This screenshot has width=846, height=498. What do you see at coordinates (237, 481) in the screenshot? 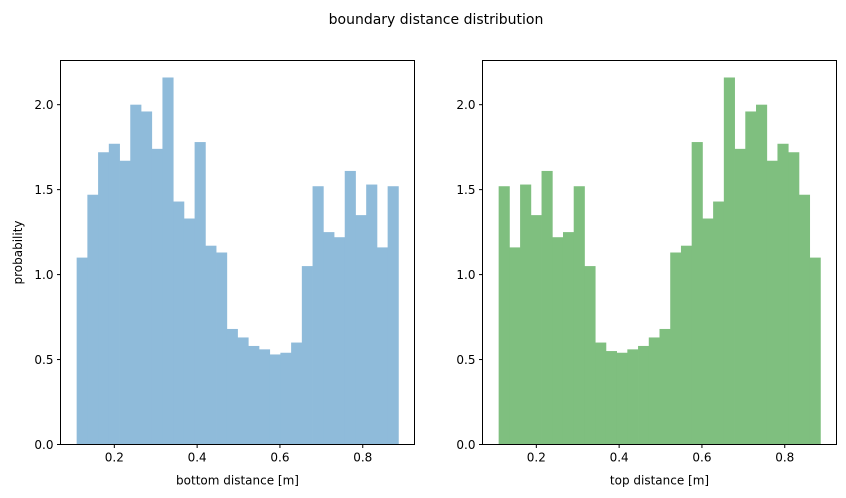
I see `x-axis-label: bottom distance [m]` at bounding box center [237, 481].